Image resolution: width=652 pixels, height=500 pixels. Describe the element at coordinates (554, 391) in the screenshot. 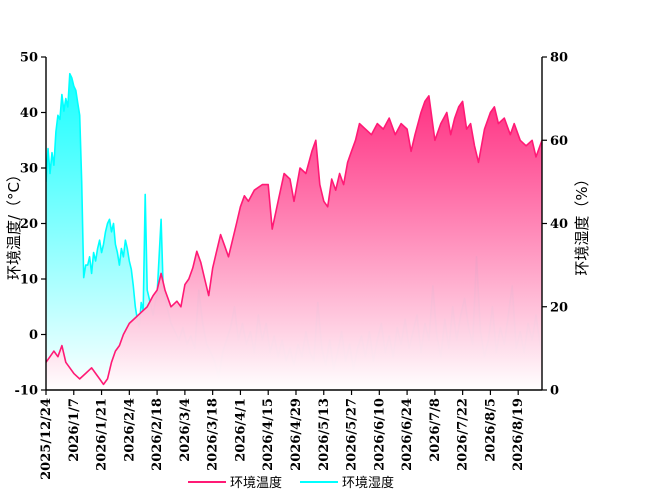

I see `y-right-tick-label: 0` at that location.